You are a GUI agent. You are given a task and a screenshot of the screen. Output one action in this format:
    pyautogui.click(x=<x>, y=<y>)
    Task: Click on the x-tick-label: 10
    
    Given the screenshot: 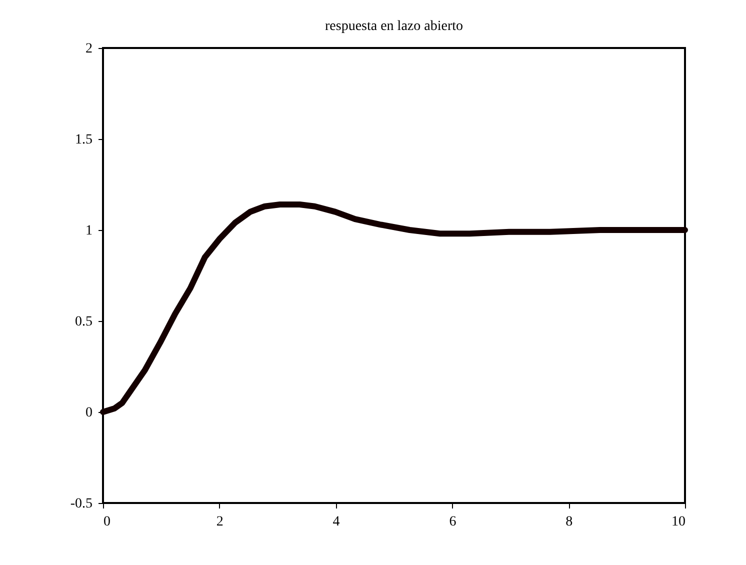 What is the action you would take?
    pyautogui.click(x=679, y=522)
    